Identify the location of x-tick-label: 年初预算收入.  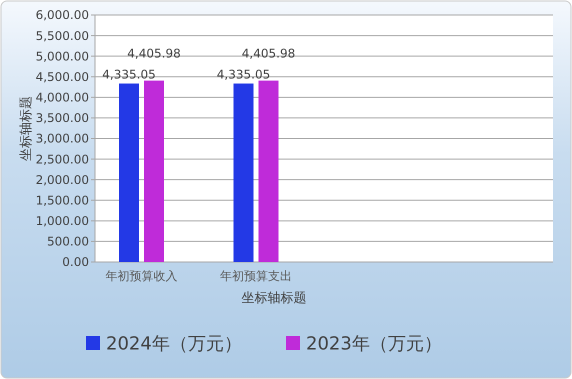
(142, 276).